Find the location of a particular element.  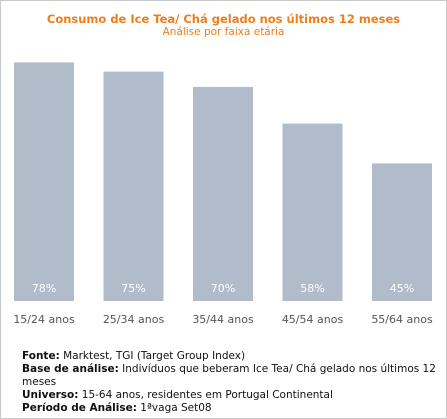

note-base-label: Base de análise: is located at coordinates (70, 369).